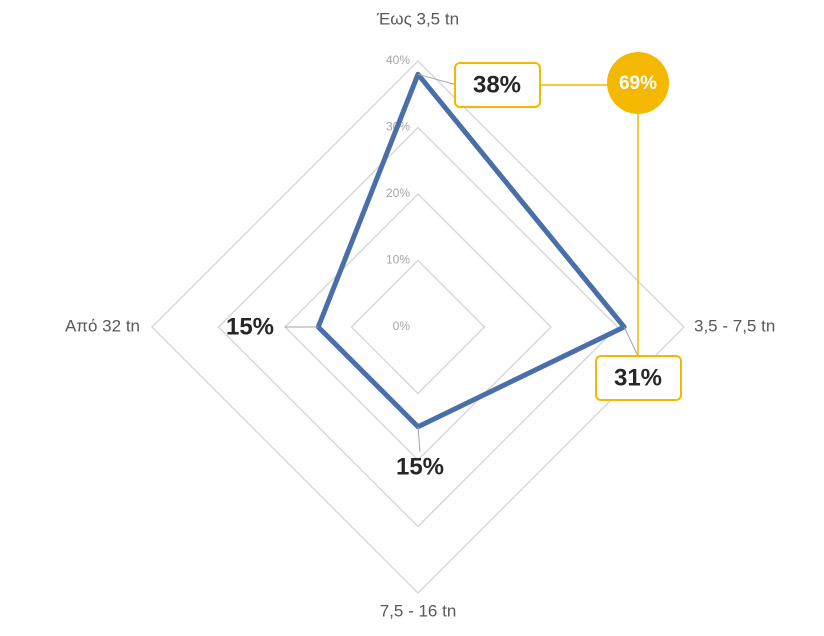 The width and height of the screenshot is (824, 636). What do you see at coordinates (102, 325) in the screenshot?
I see `category-label: Από 32 tn` at bounding box center [102, 325].